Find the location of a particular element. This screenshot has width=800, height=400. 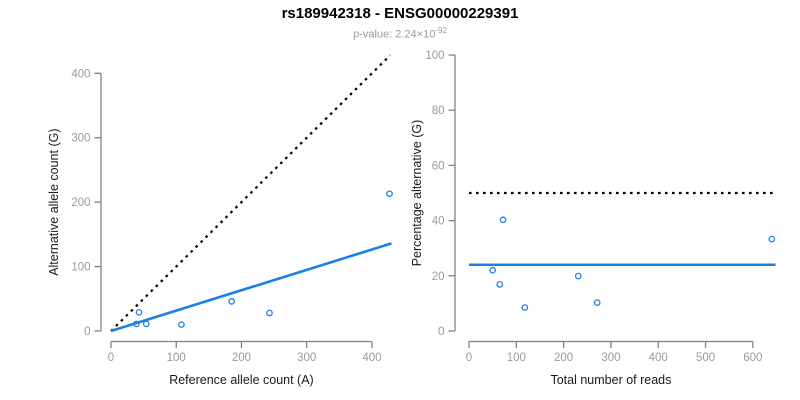

y-tick-label: 200 is located at coordinates (80, 203).